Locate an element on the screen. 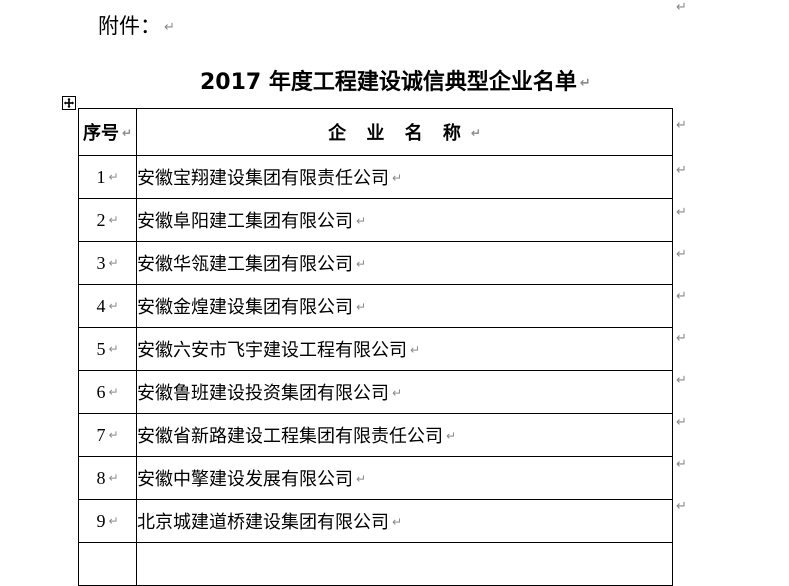  company-name: 安徽省新路建设工程集团有限责任公司 is located at coordinates (290, 436).